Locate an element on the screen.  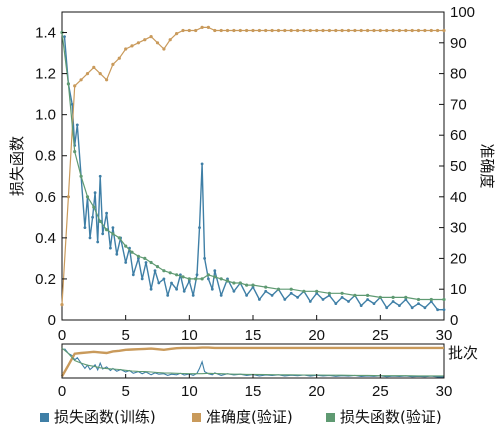
overview-x-tick-label-4: 20 is located at coordinates (316, 391).